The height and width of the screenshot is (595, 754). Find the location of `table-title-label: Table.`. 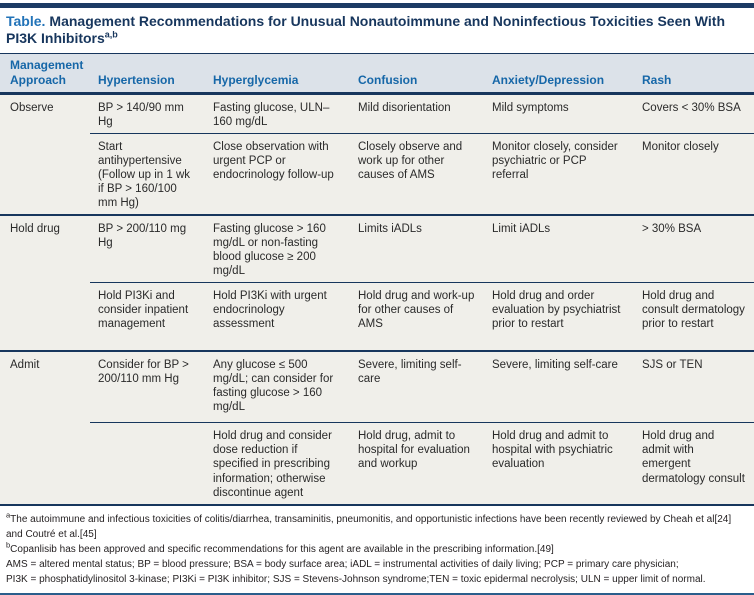

table-title-label: Table. is located at coordinates (26, 21).